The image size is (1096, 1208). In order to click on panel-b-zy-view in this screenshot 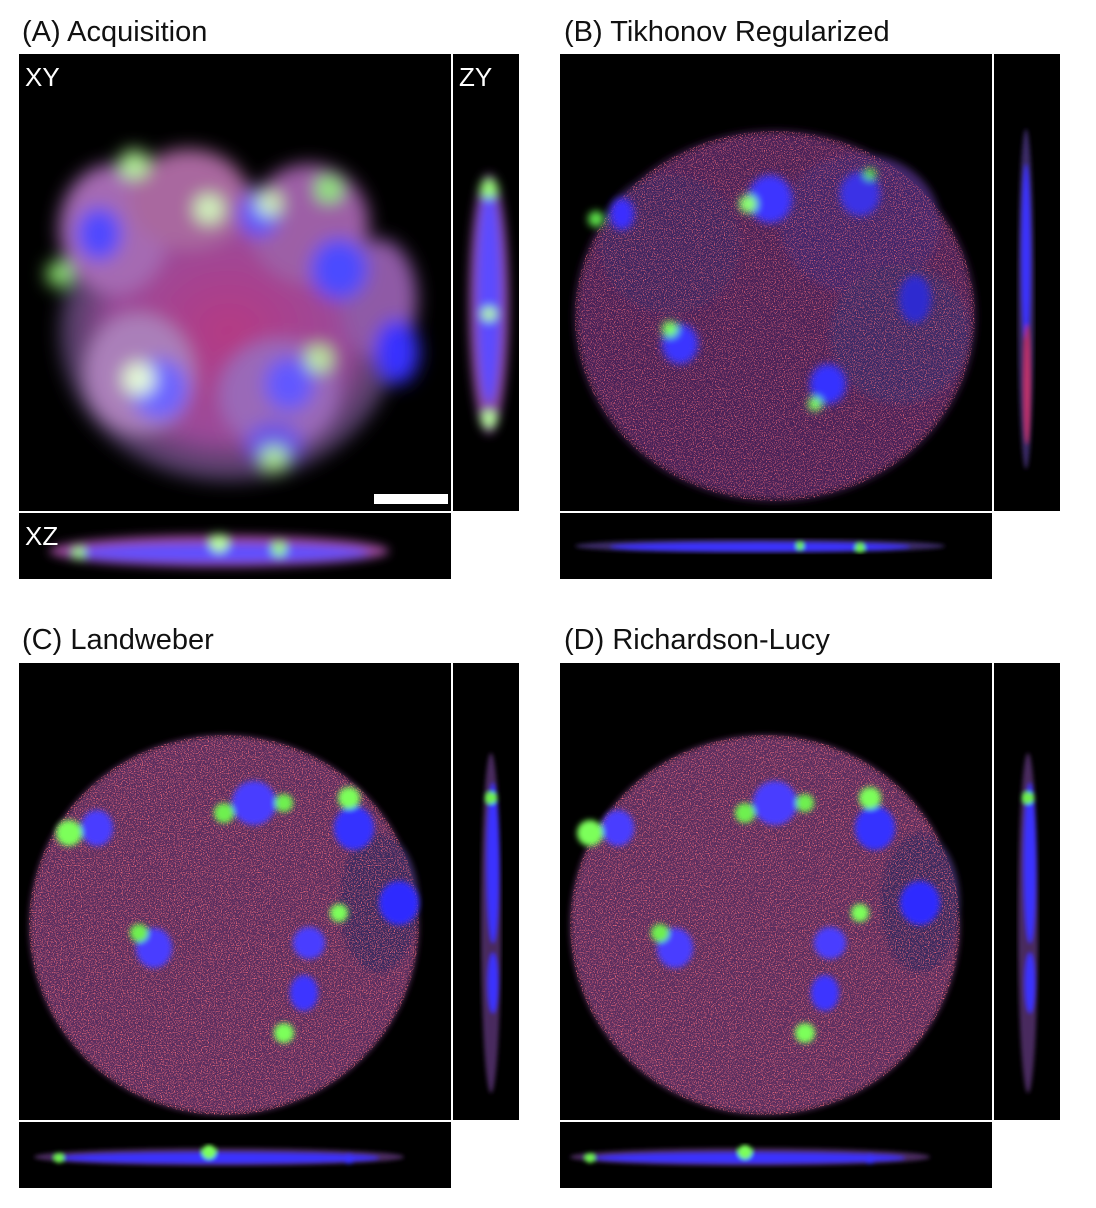, I will do `click(1027, 282)`.